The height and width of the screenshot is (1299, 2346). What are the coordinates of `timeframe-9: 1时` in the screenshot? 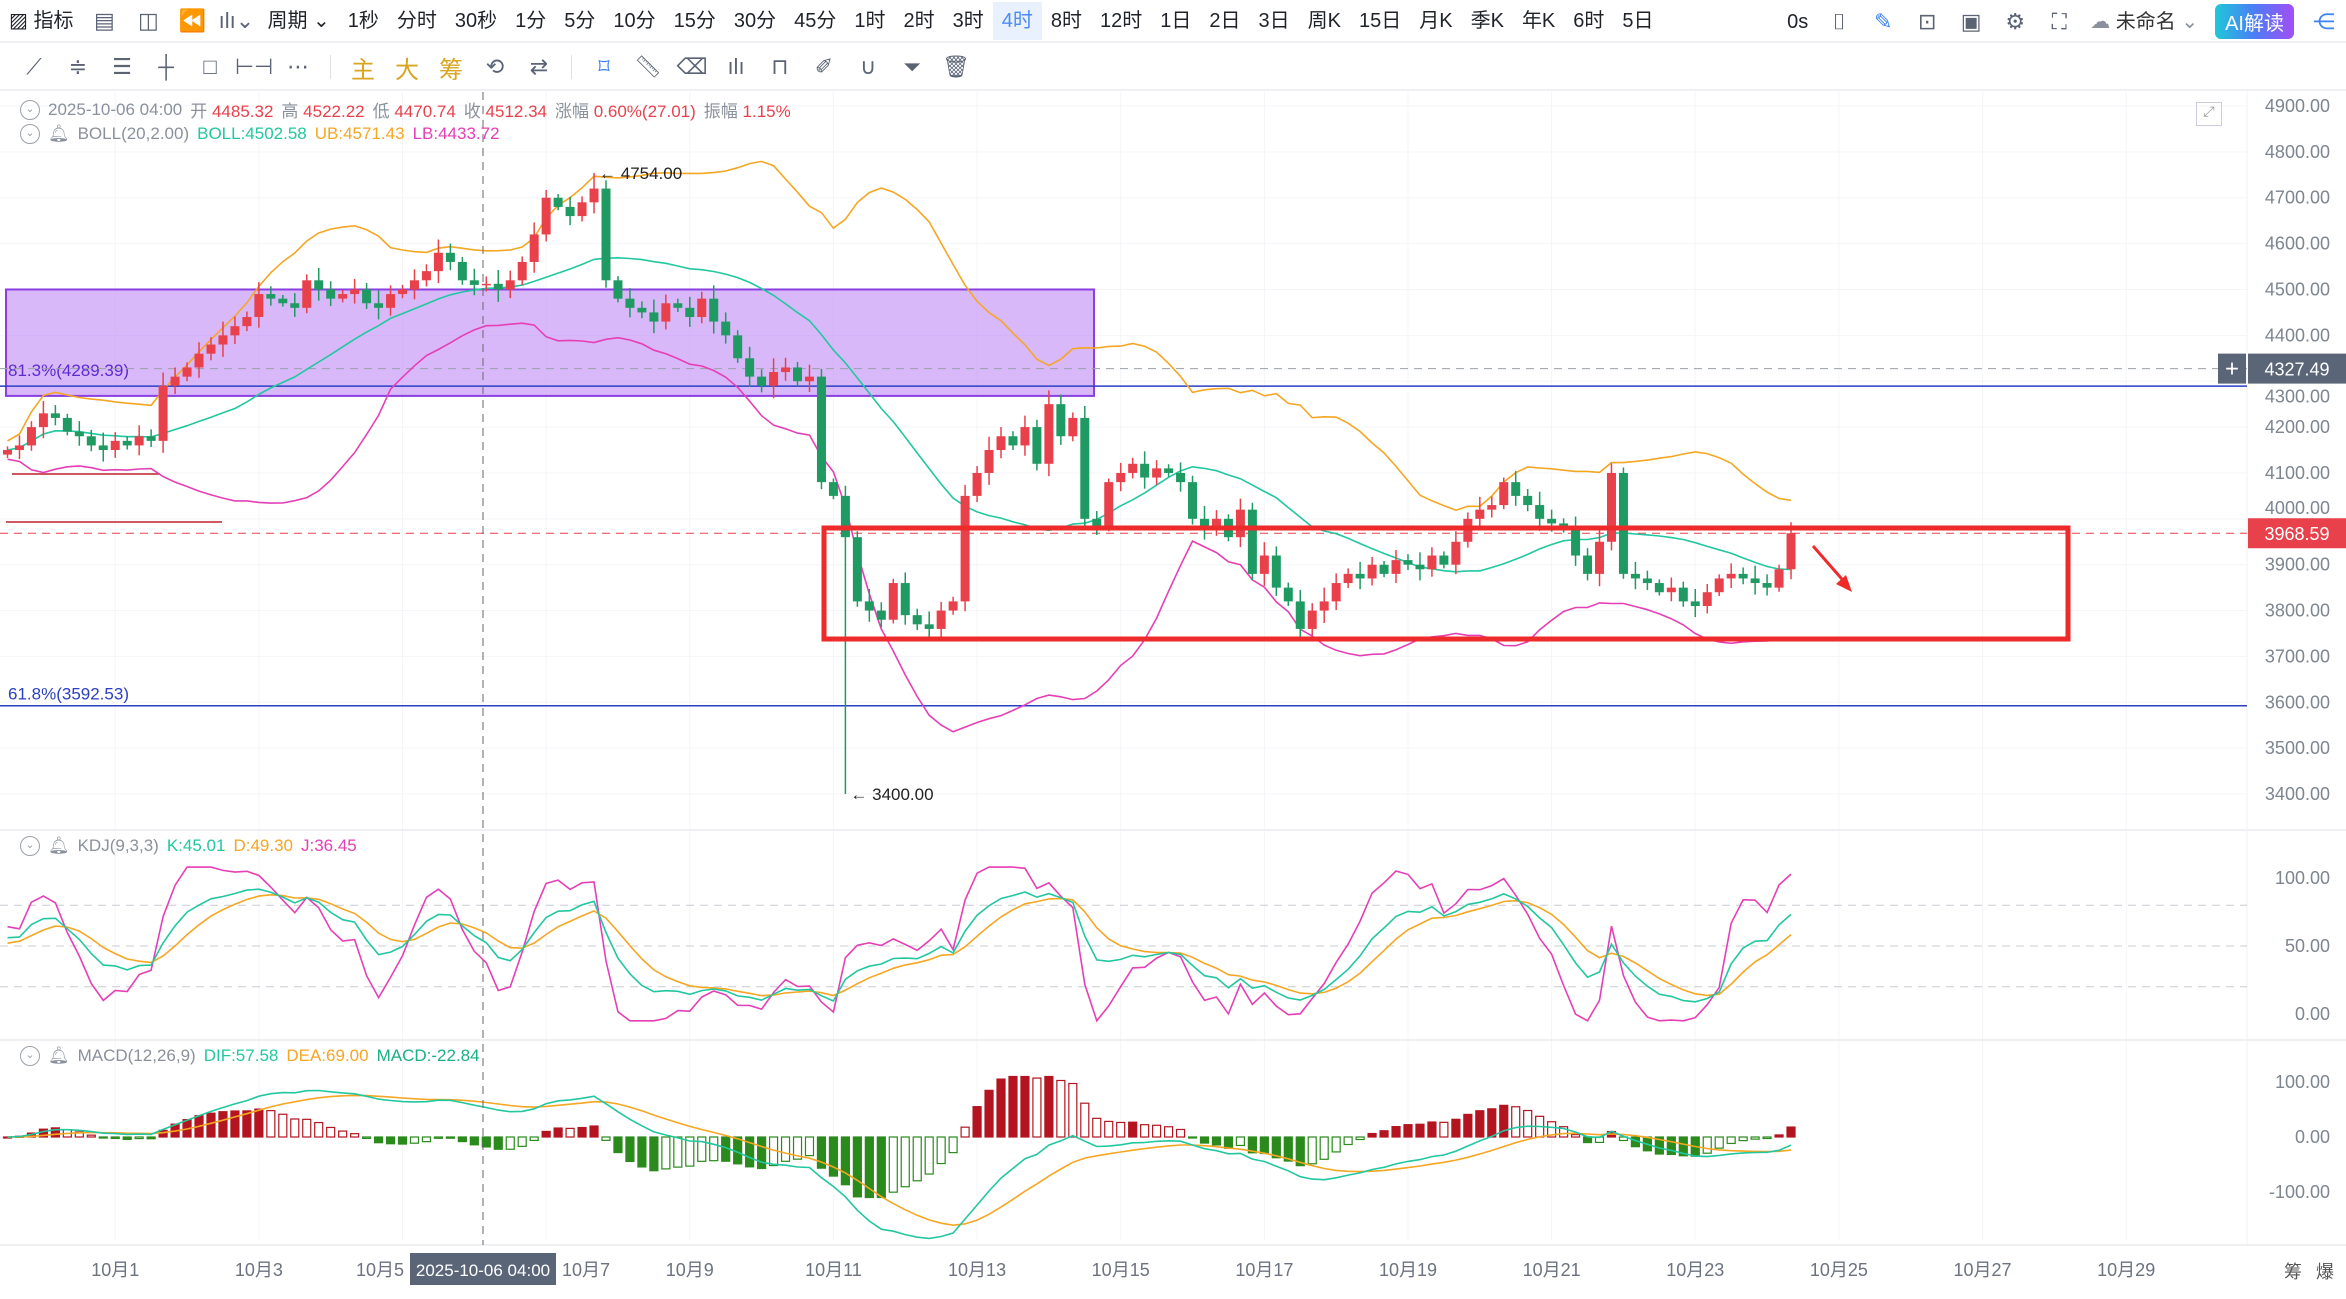 It's located at (870, 20).